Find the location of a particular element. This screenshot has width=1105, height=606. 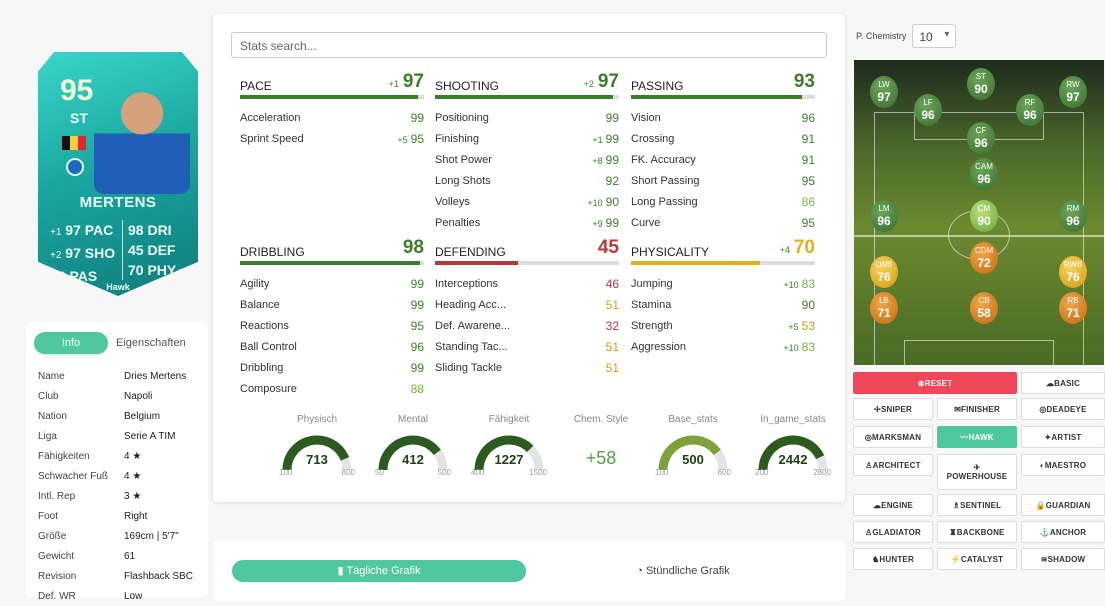

pitch-player: RW 97 is located at coordinates (1073, 92).